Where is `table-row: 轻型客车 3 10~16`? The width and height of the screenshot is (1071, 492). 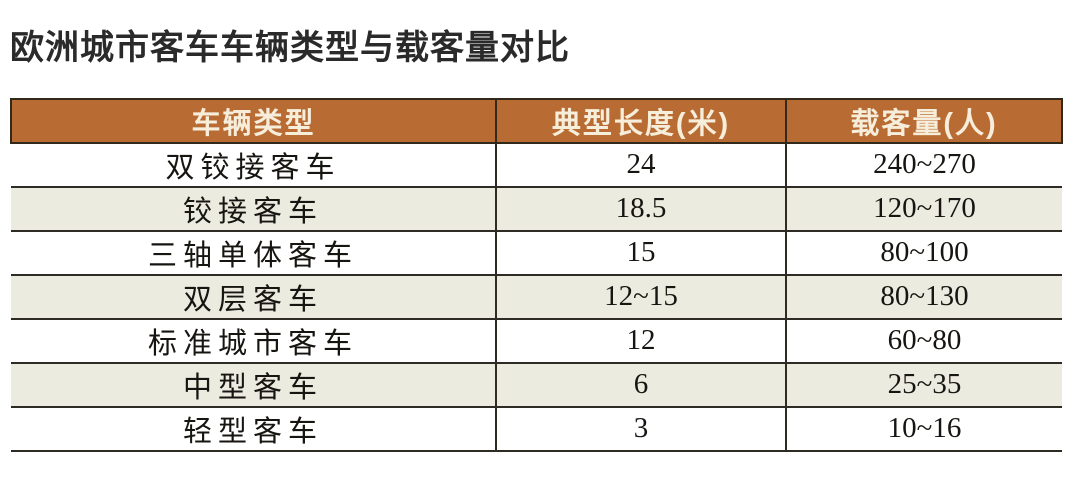 table-row: 轻型客车 3 10~16 is located at coordinates (536, 428).